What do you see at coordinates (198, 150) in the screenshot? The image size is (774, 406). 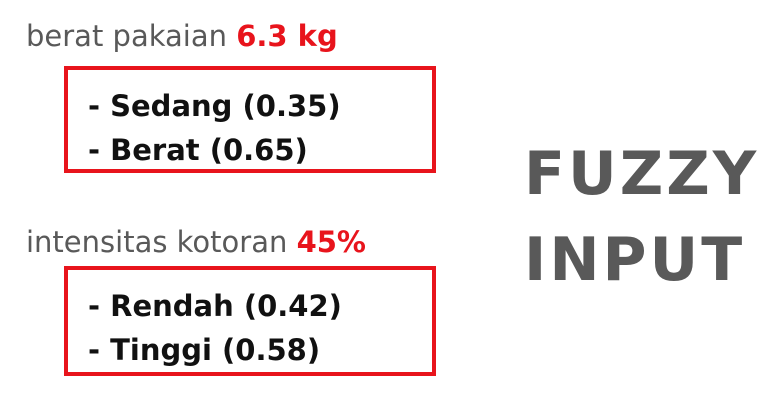 I see `membership-item-berat: - Berat (0.65)` at bounding box center [198, 150].